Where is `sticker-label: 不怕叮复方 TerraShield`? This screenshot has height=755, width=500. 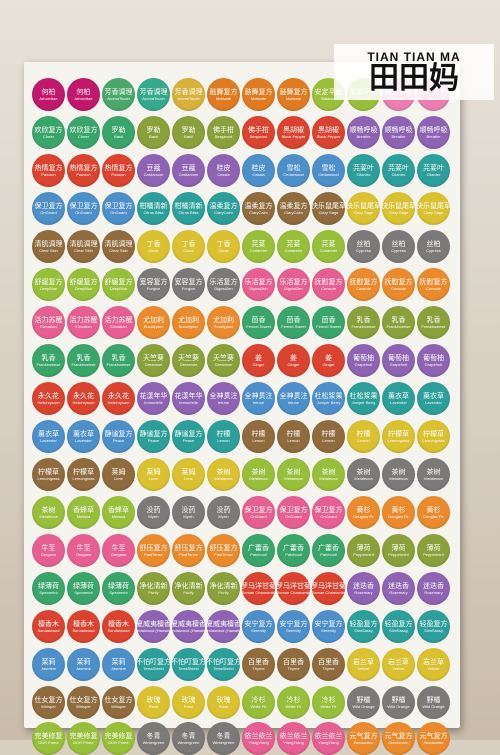
sticker-label: 不怕叮复方 TerraShield is located at coordinates (223, 664).